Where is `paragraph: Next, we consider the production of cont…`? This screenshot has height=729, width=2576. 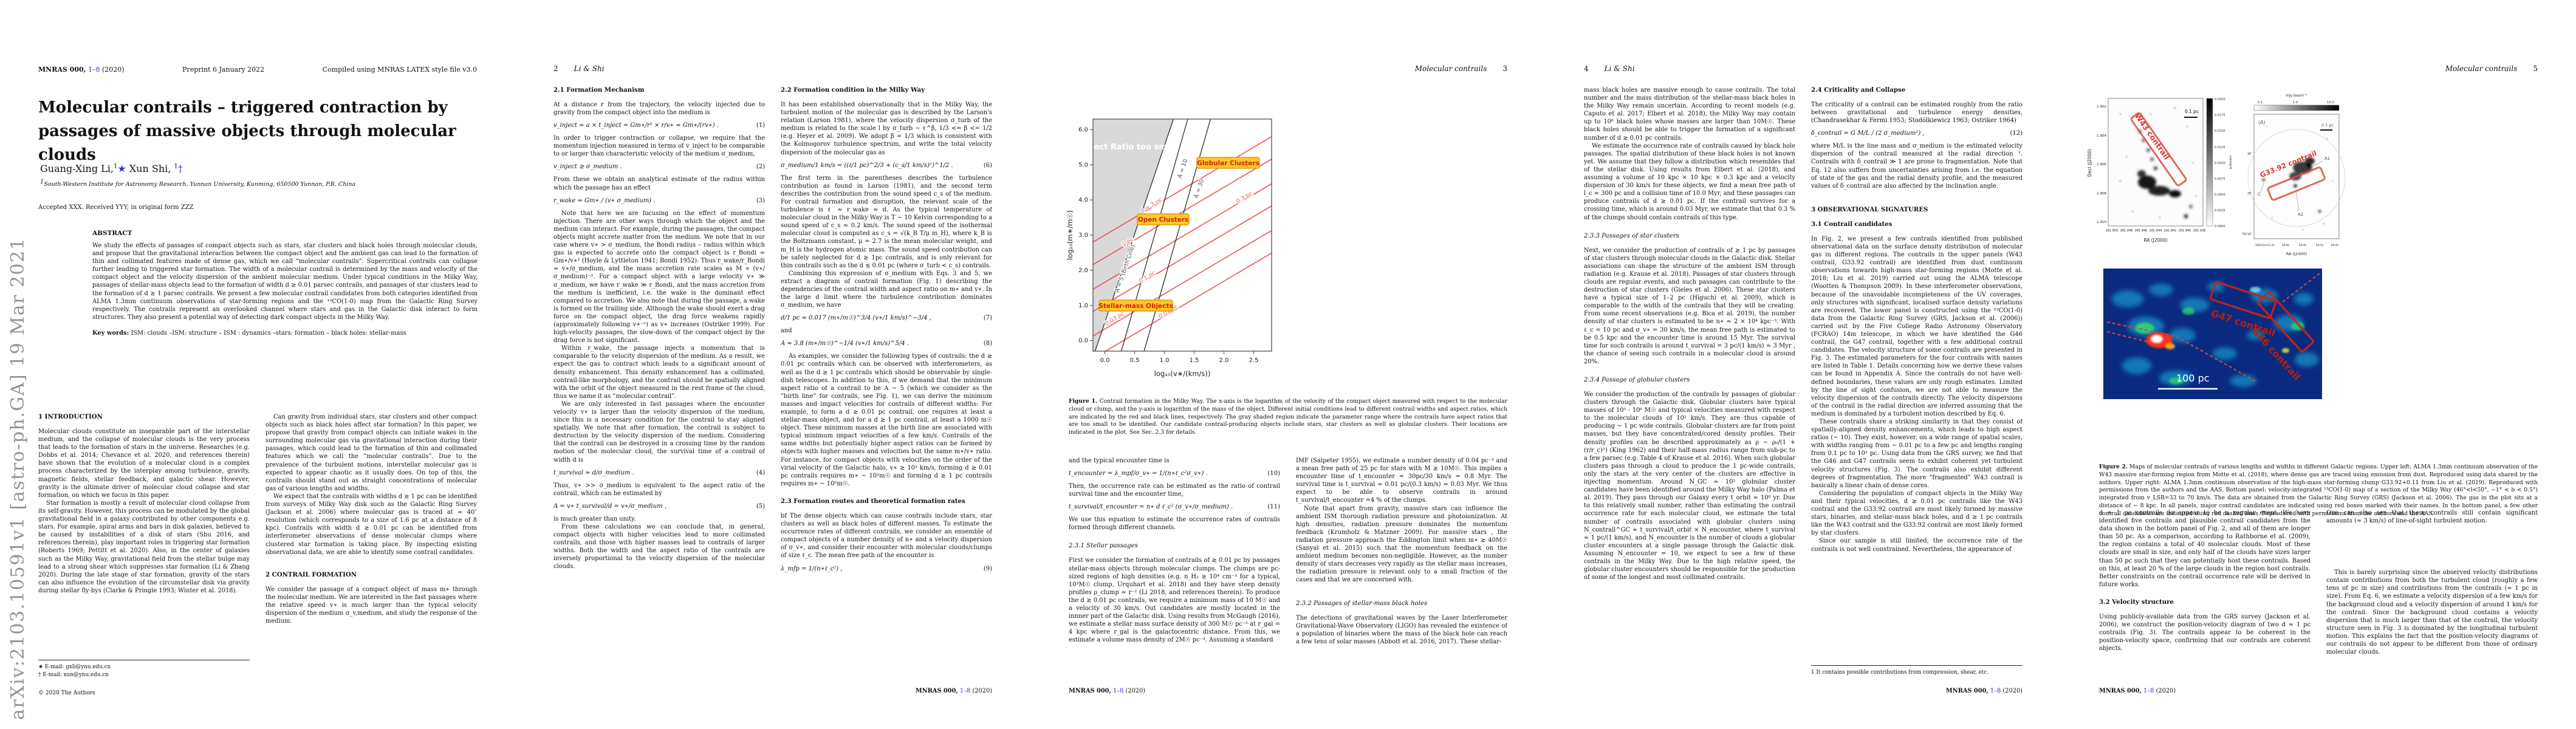
paragraph: Next, we consider the production of cont… is located at coordinates (1689, 306).